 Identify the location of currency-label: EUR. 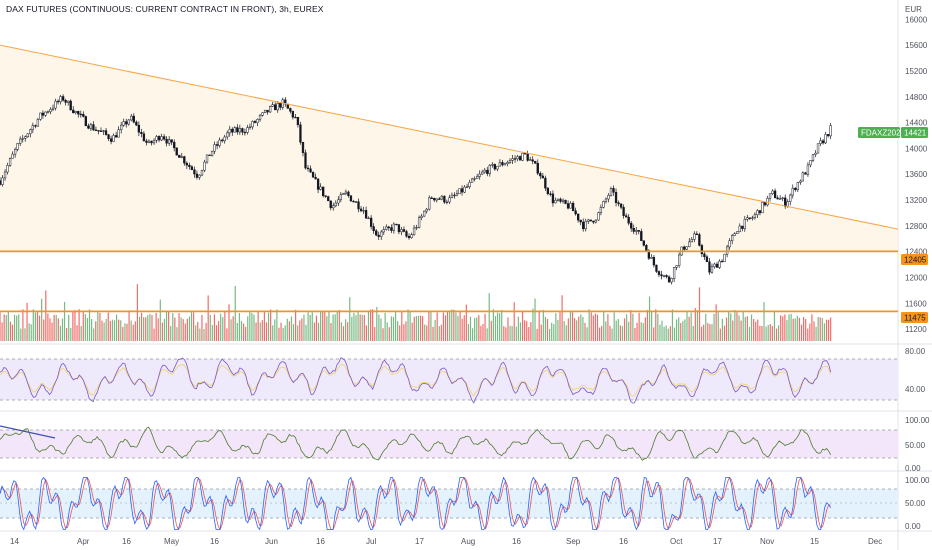
(913, 9).